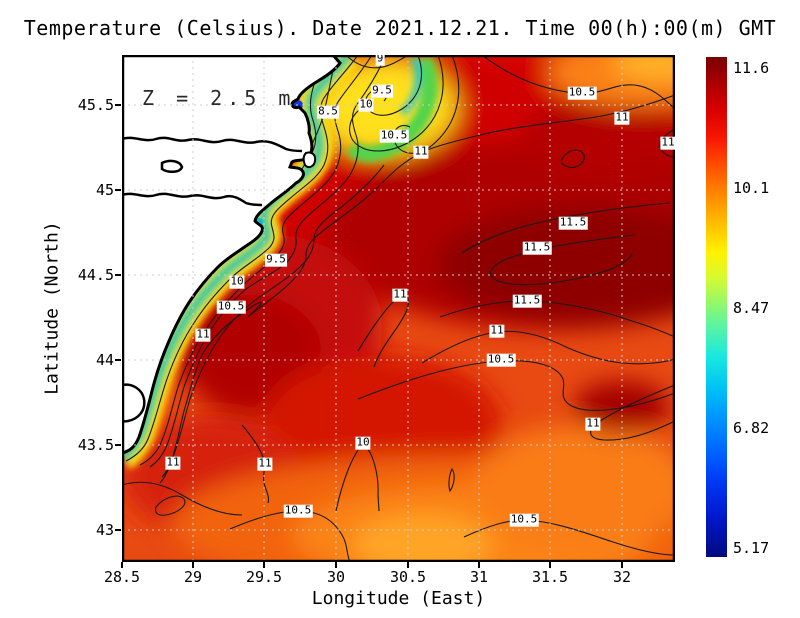 The image size is (800, 618). What do you see at coordinates (193, 577) in the screenshot?
I see `x-tick-label: 29` at bounding box center [193, 577].